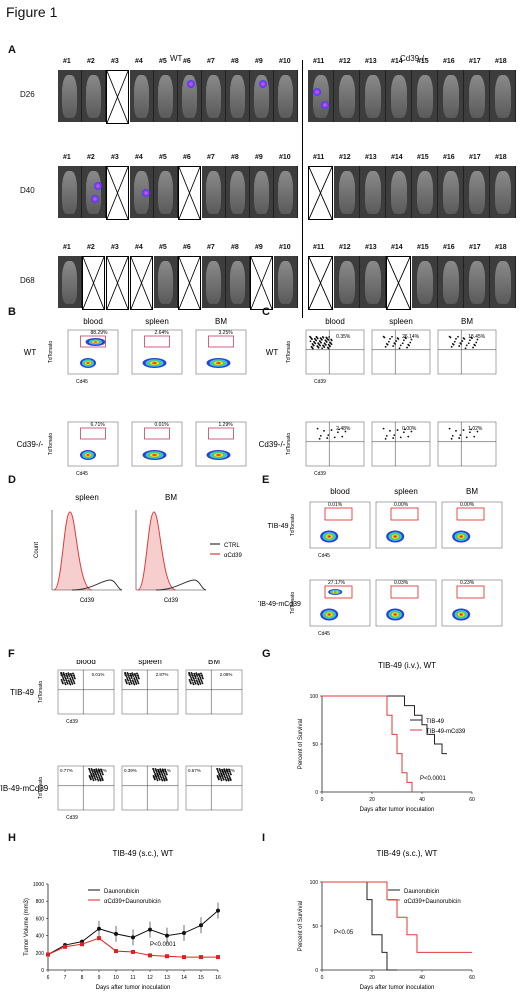 This screenshot has height=999, width=520. I want to click on x-tick-label: 60, so click(472, 800).